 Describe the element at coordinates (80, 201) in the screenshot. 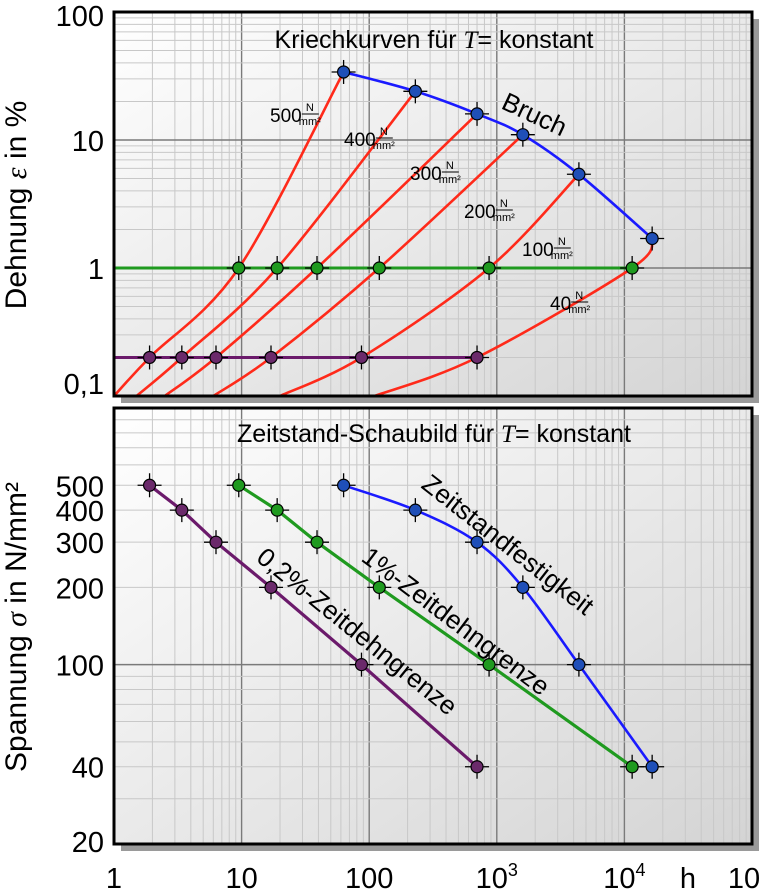

I see `creep-y-tick-labels: 100 10 1 0,1` at that location.